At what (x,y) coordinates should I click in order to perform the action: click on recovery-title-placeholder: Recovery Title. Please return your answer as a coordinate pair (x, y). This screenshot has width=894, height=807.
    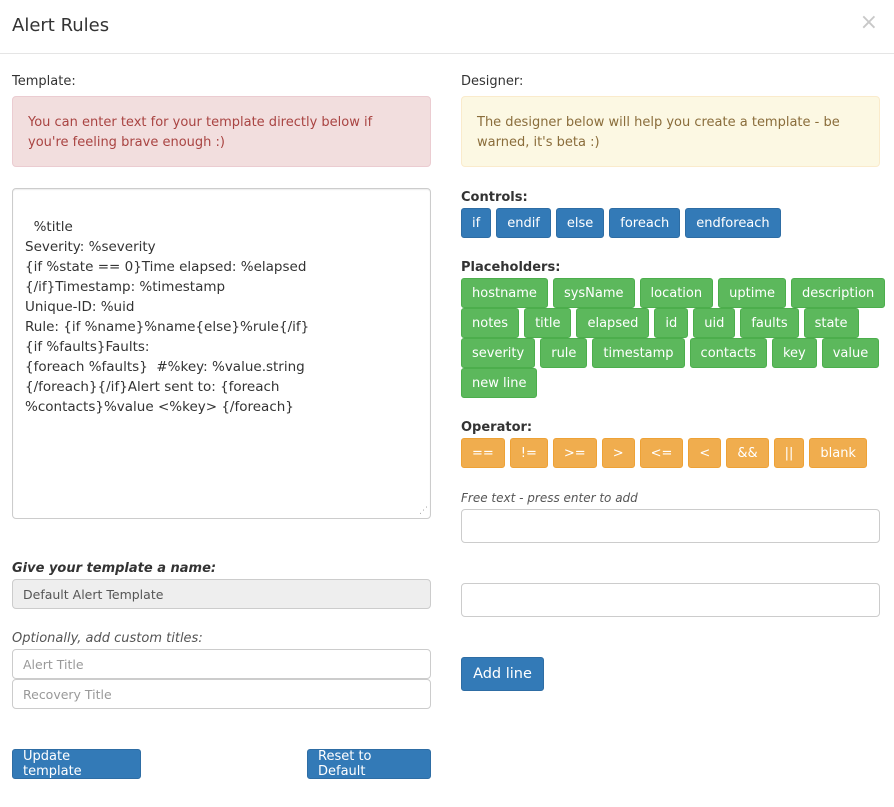
    Looking at the image, I should click on (67, 694).